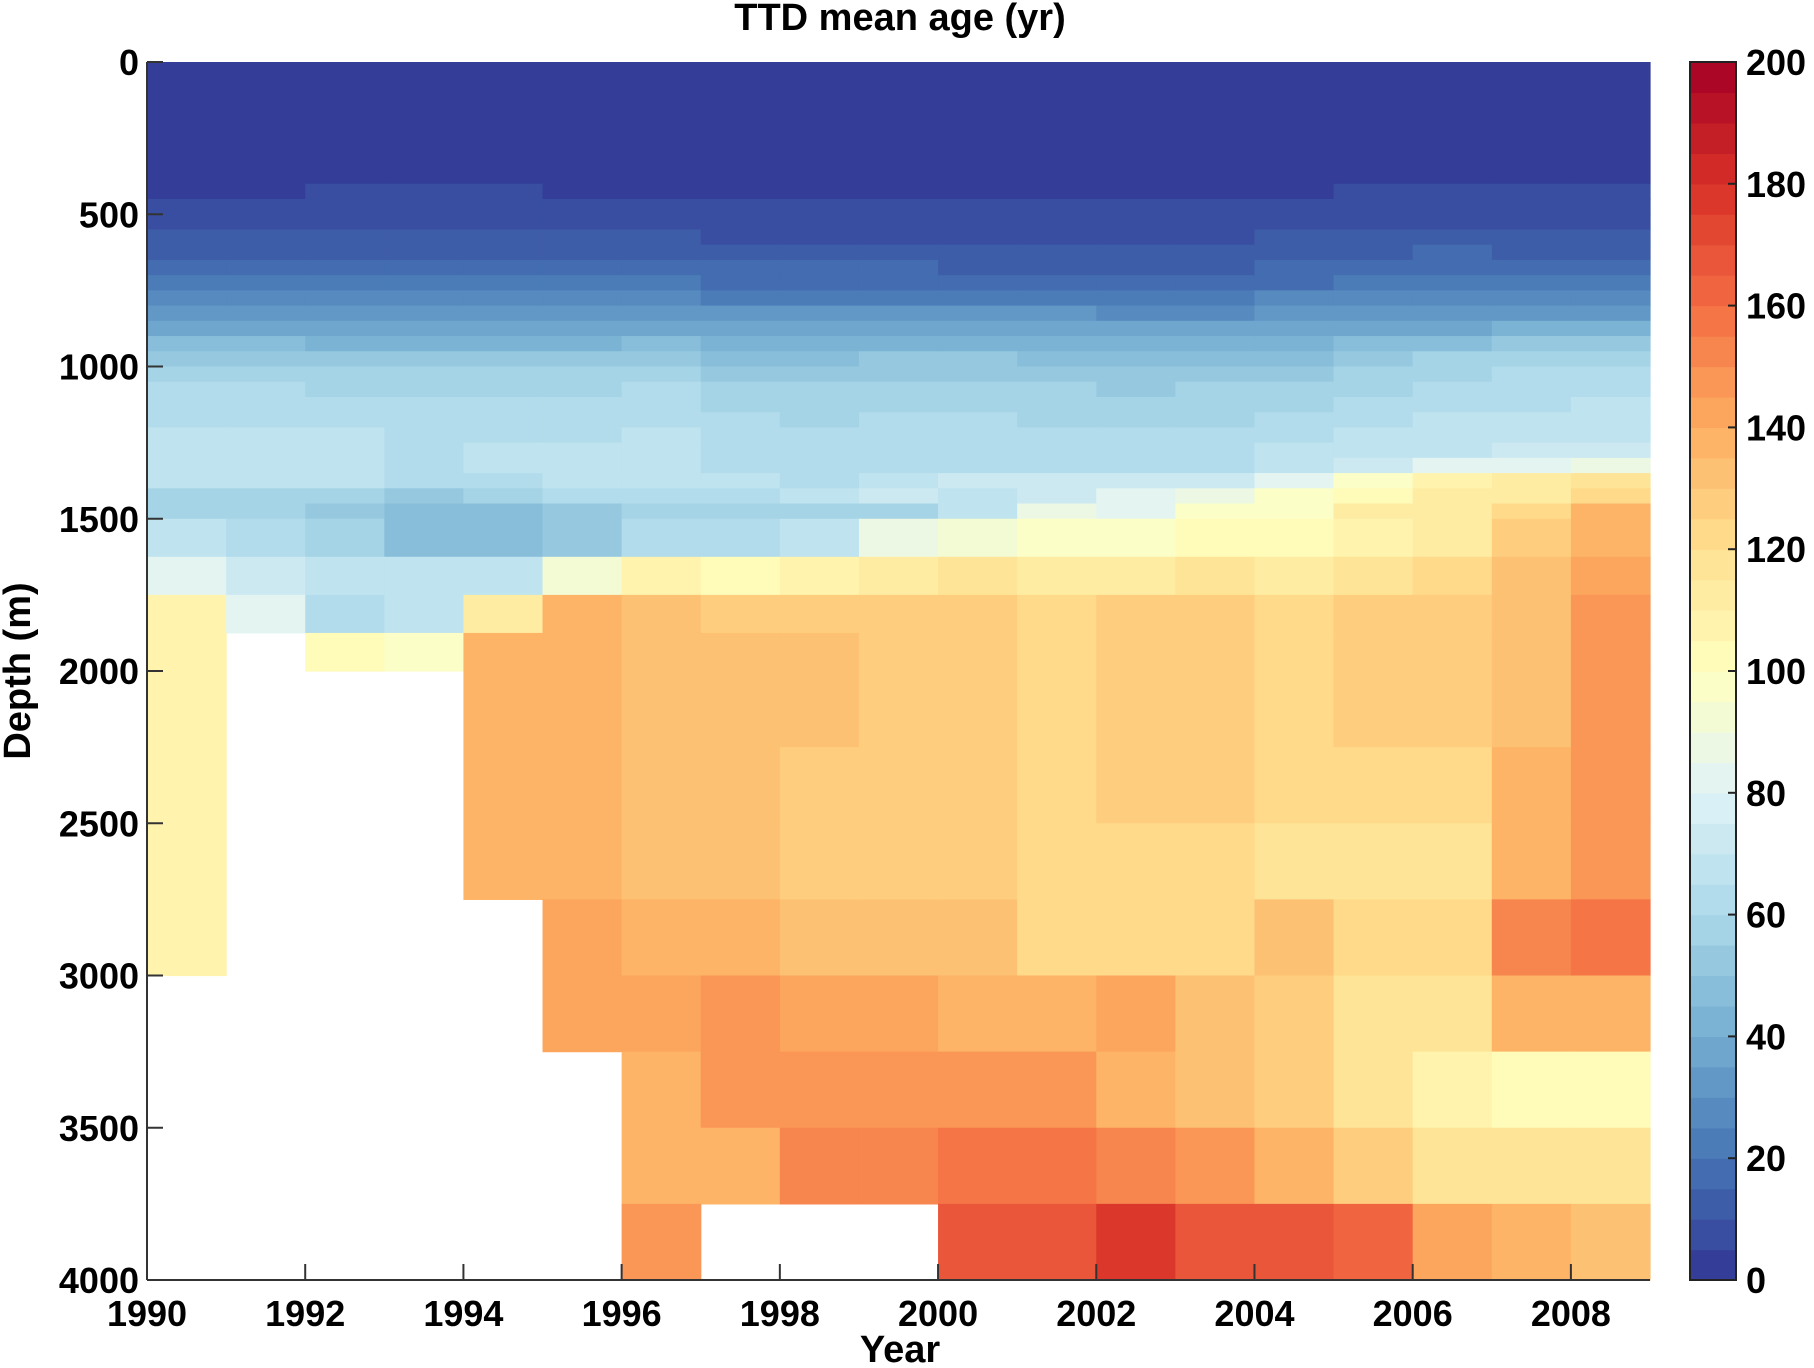 This screenshot has width=1814, height=1368. What do you see at coordinates (99, 976) in the screenshot?
I see `y-tick-label: 3000` at bounding box center [99, 976].